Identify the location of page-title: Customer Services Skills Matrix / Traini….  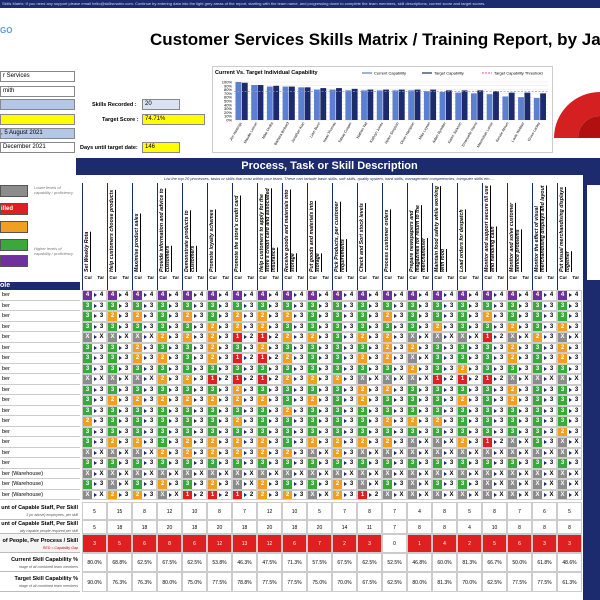
(375, 39).